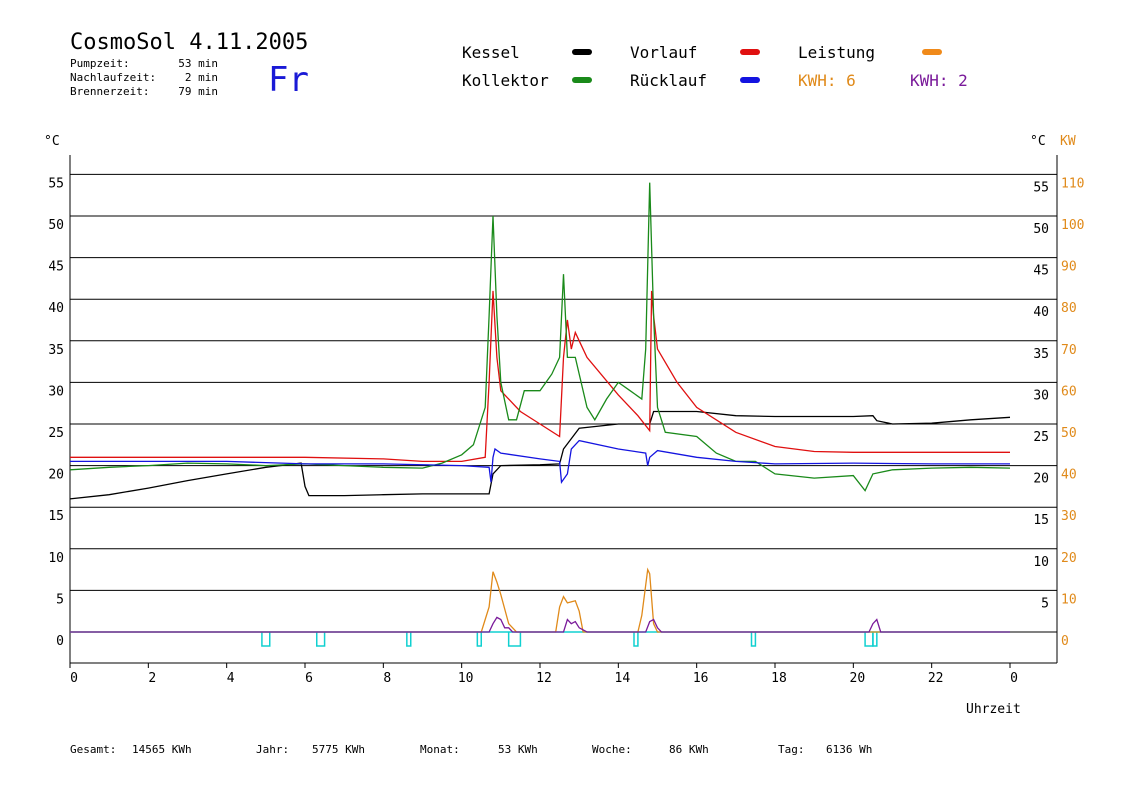  Describe the element at coordinates (144, 63) in the screenshot. I see `info-pumpzeit: Pumpzeit: 53 min` at that location.